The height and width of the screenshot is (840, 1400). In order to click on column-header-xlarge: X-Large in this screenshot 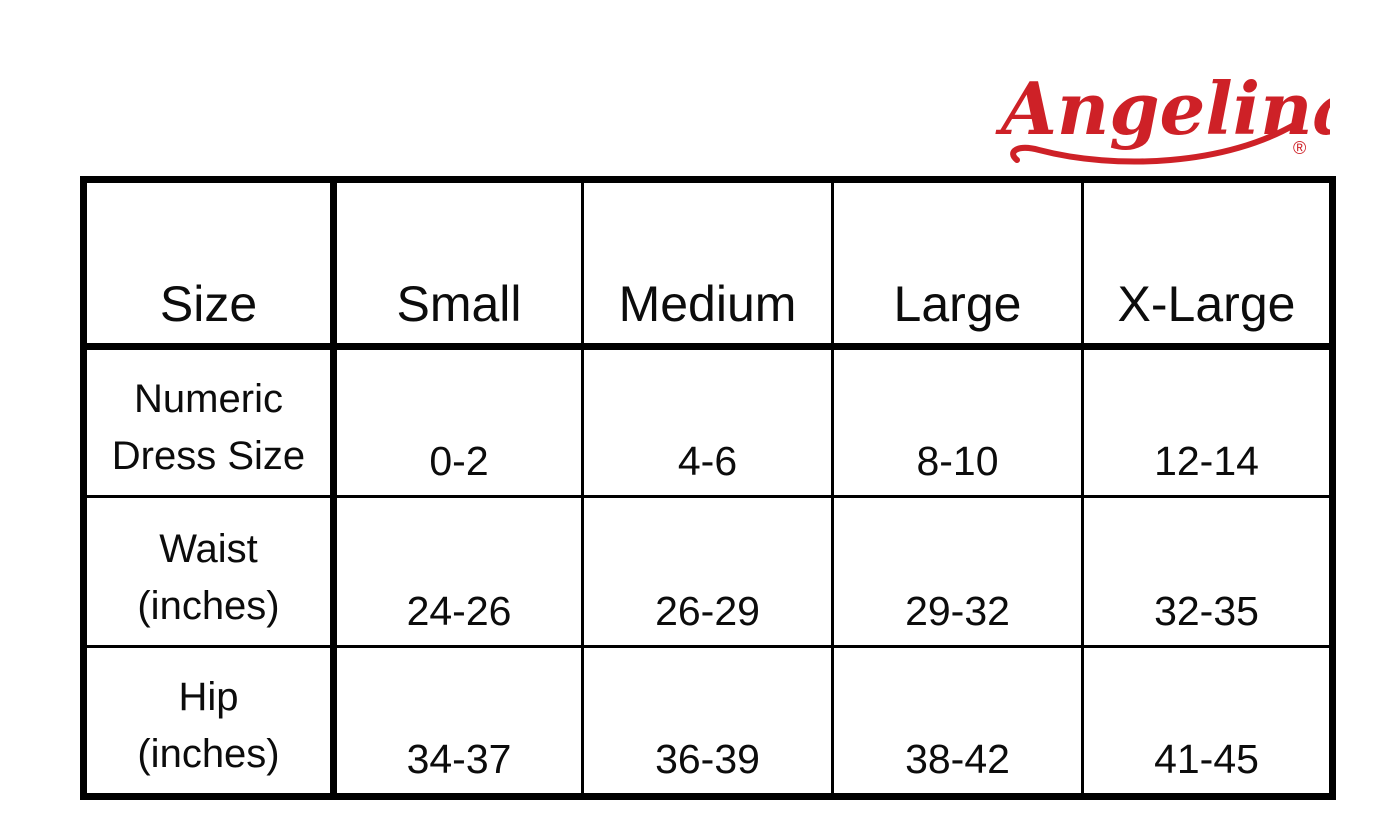, I will do `click(1207, 264)`.